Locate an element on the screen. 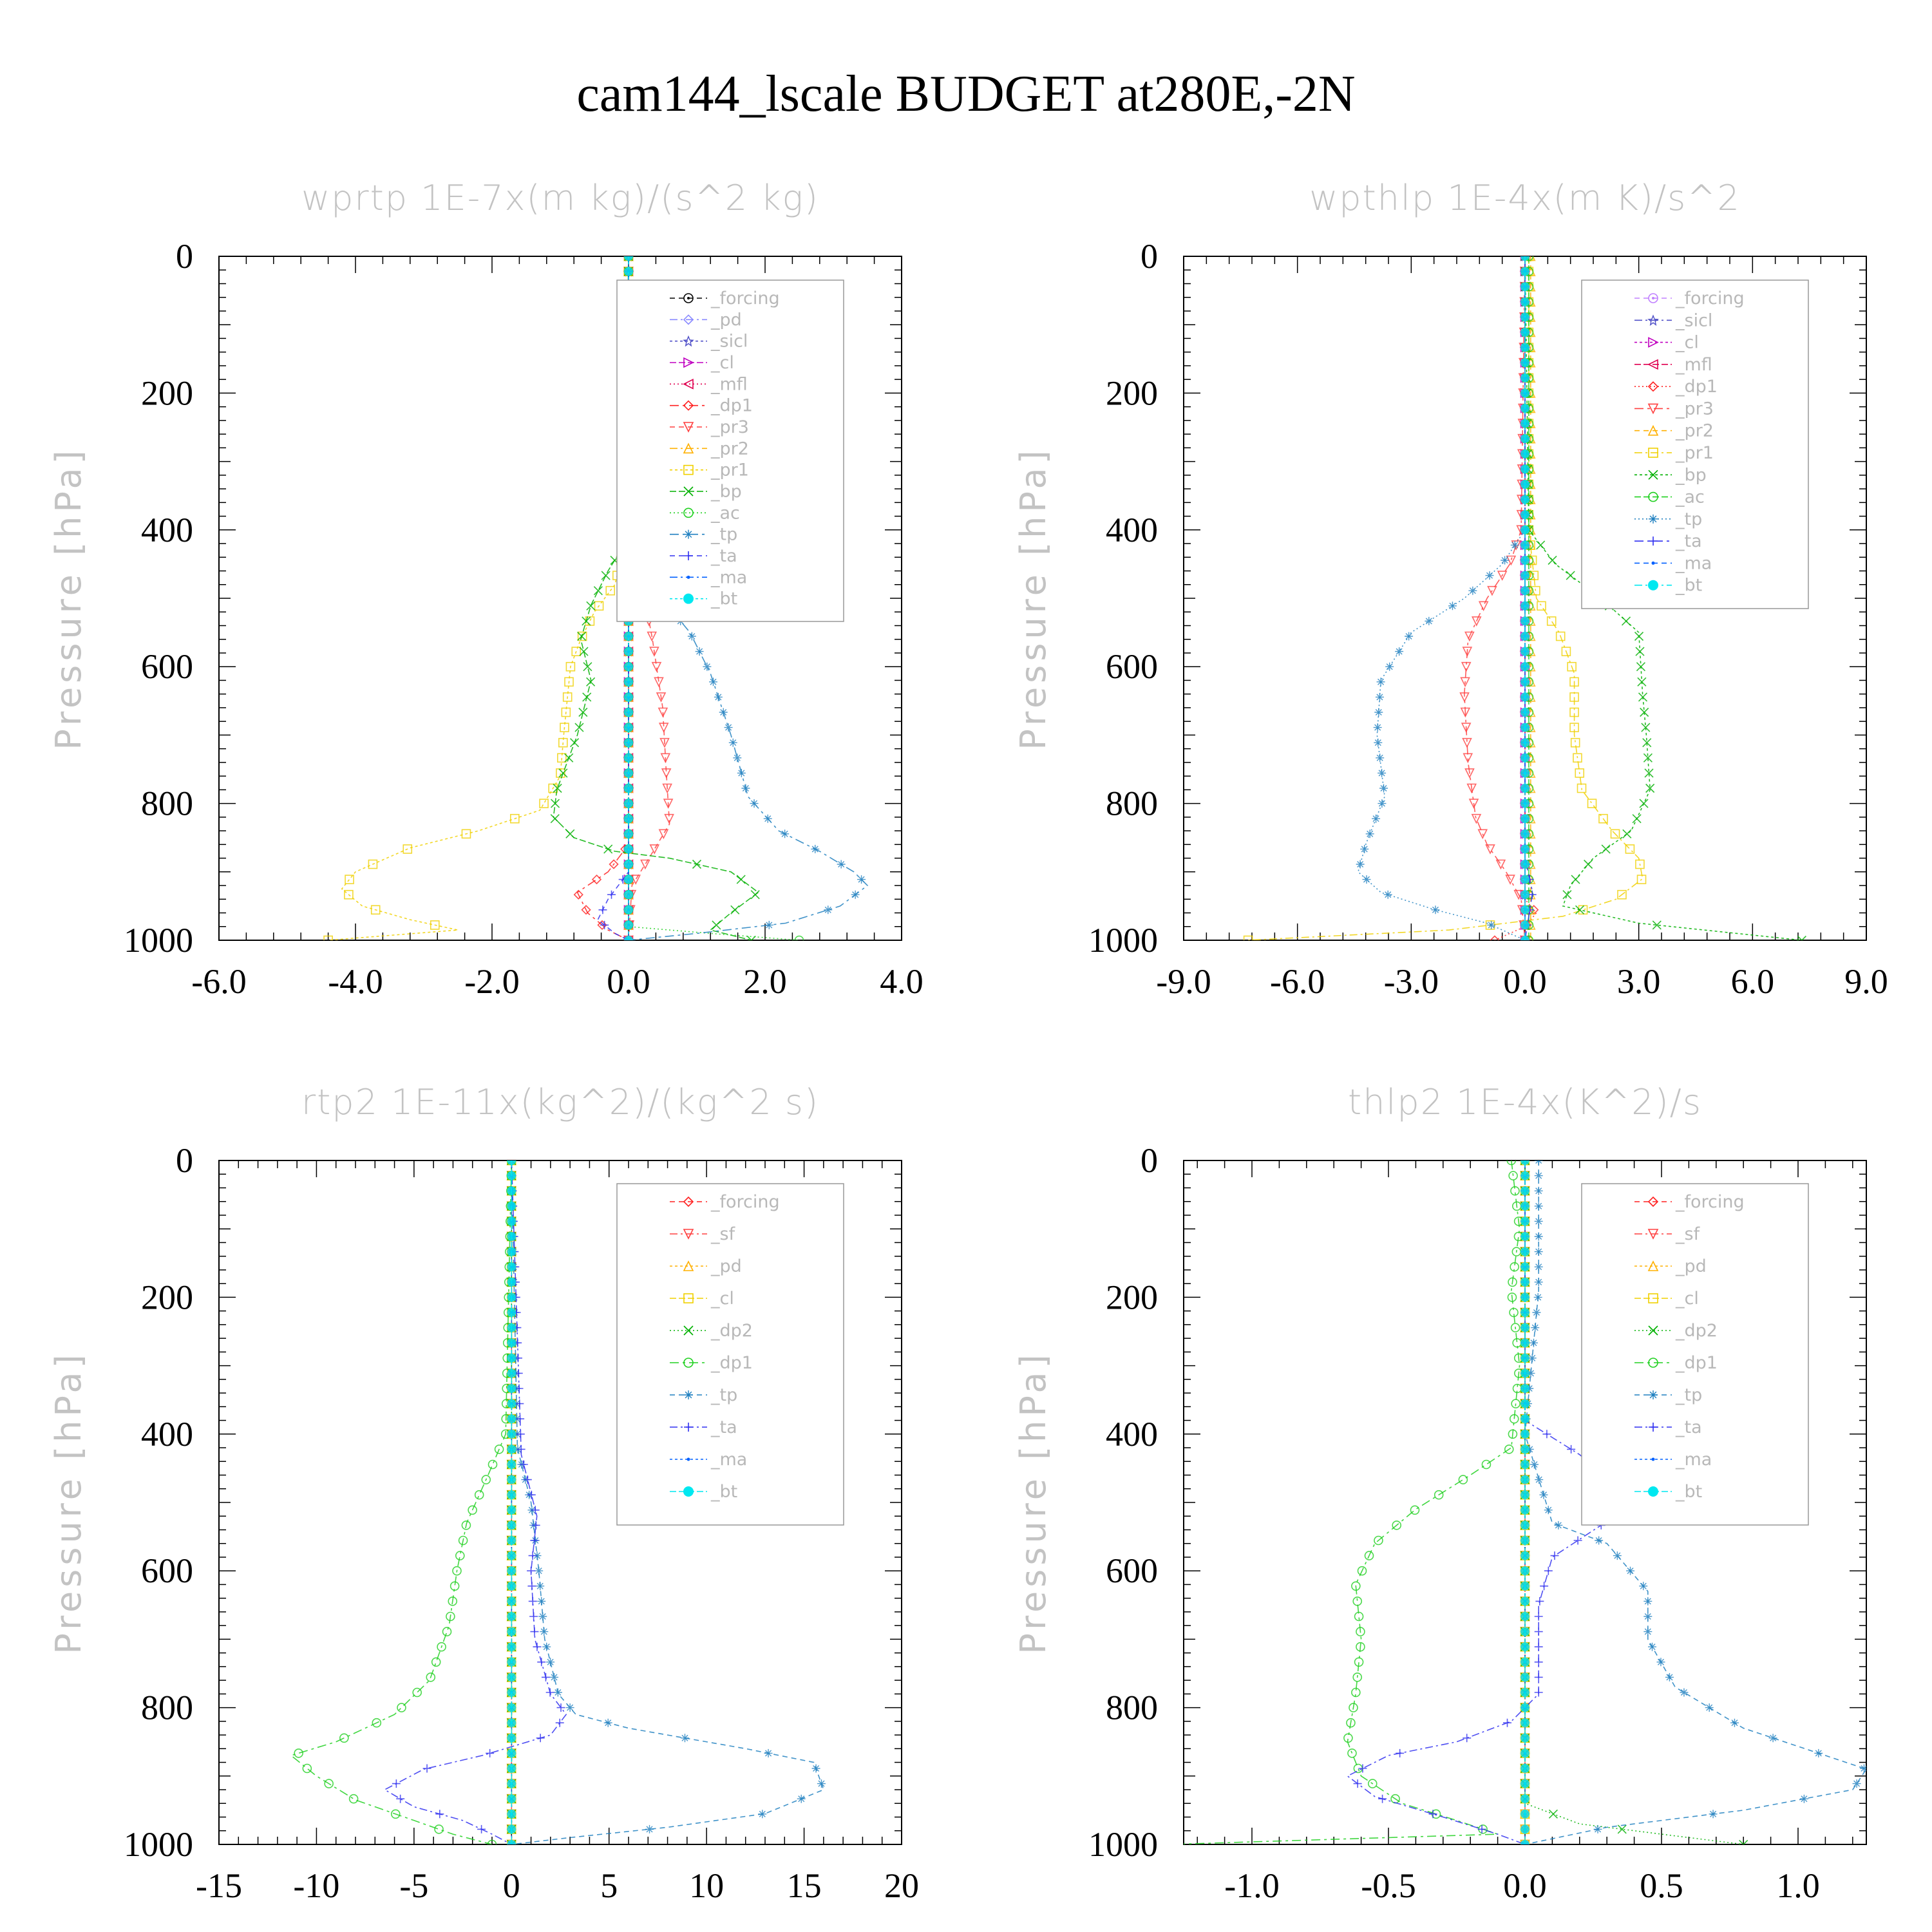  x-tick-label: -3.0 is located at coordinates (1411, 981).